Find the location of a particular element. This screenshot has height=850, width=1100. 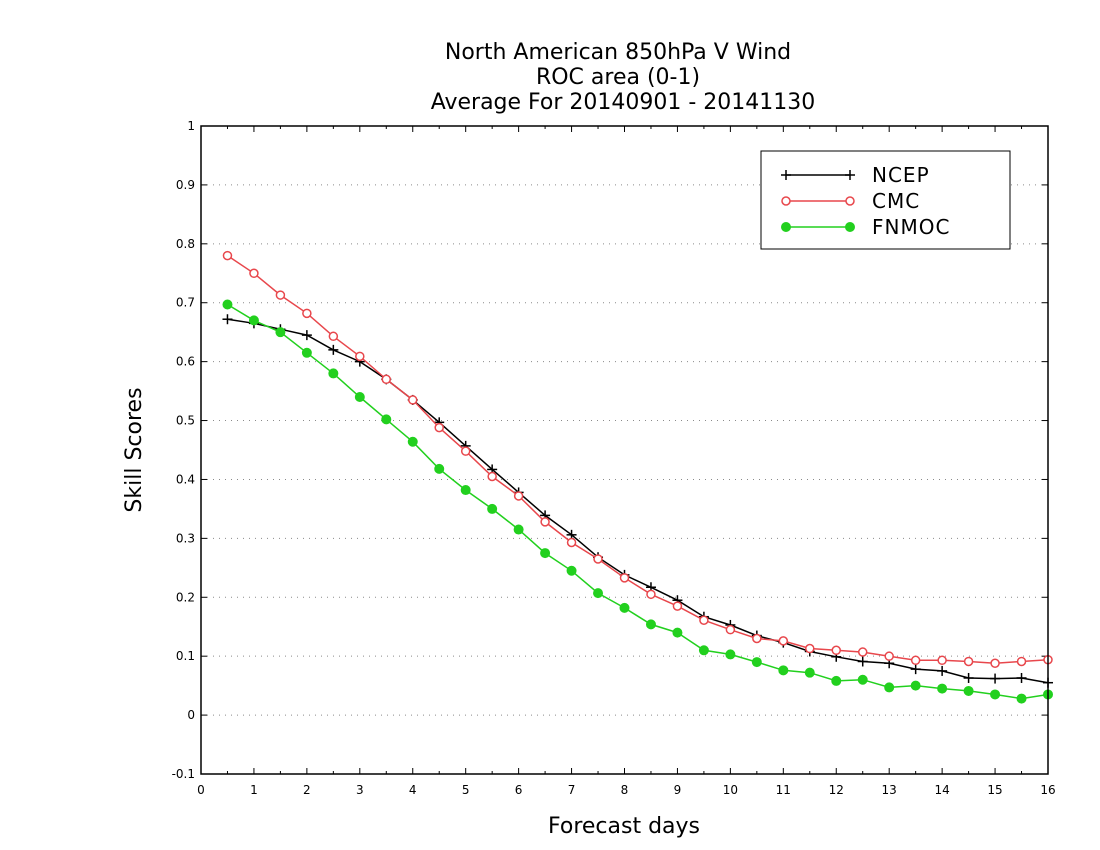

x-tick-label: 5 is located at coordinates (466, 790).